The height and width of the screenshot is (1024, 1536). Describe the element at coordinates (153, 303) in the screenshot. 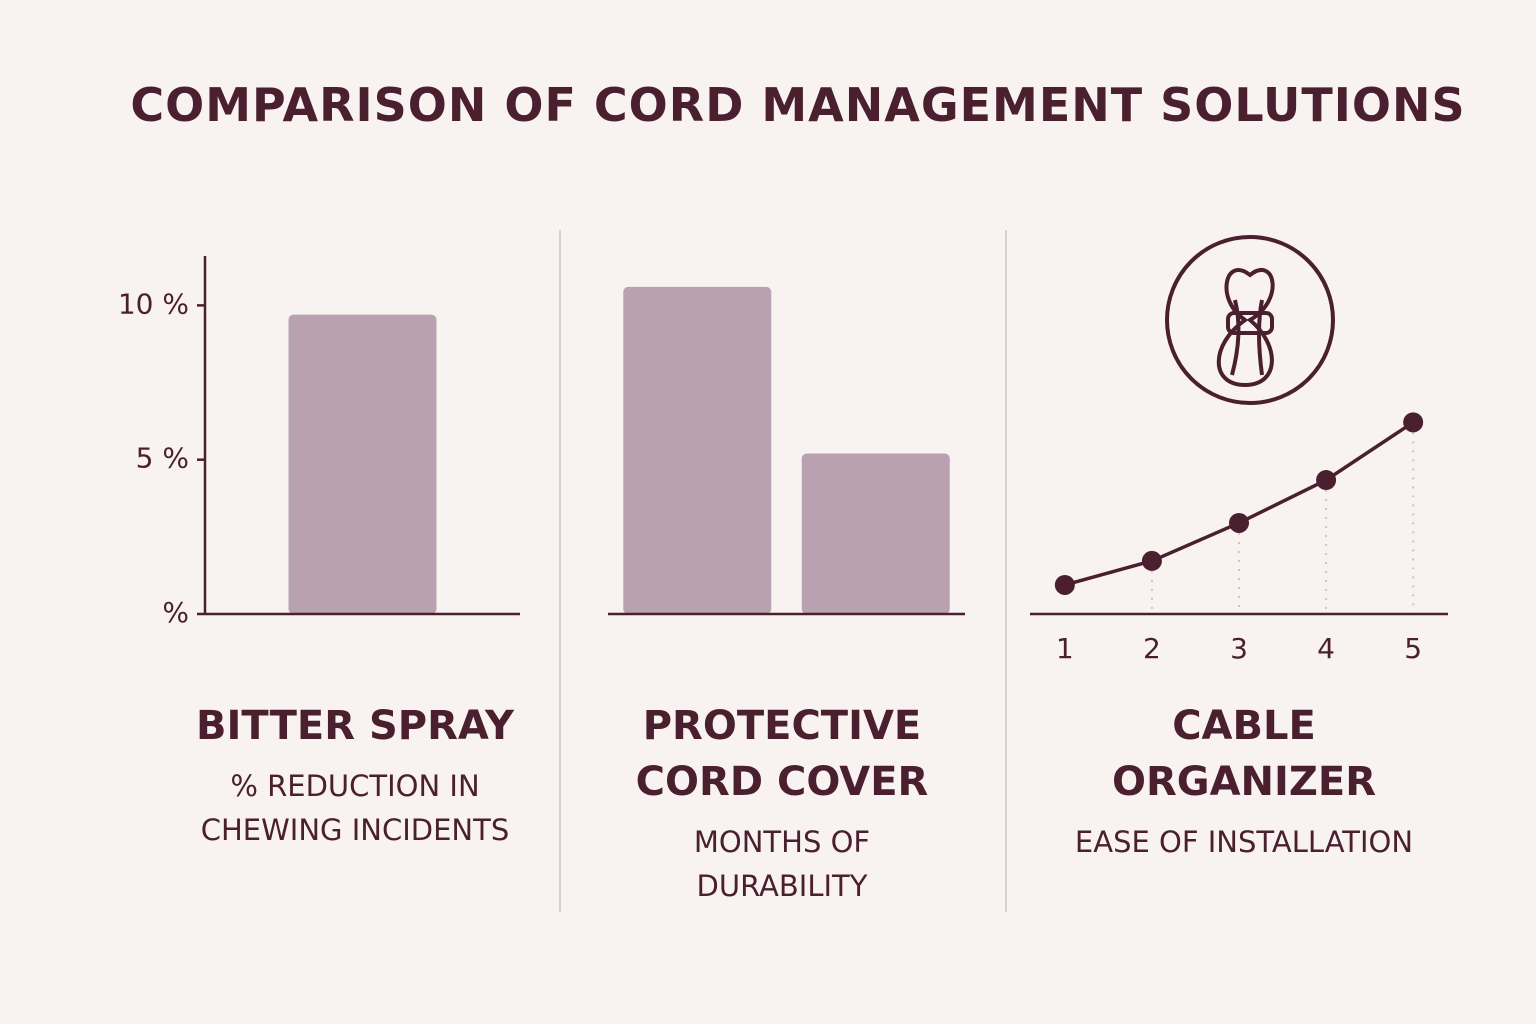

I see `y-tick-label: 10 %` at that location.